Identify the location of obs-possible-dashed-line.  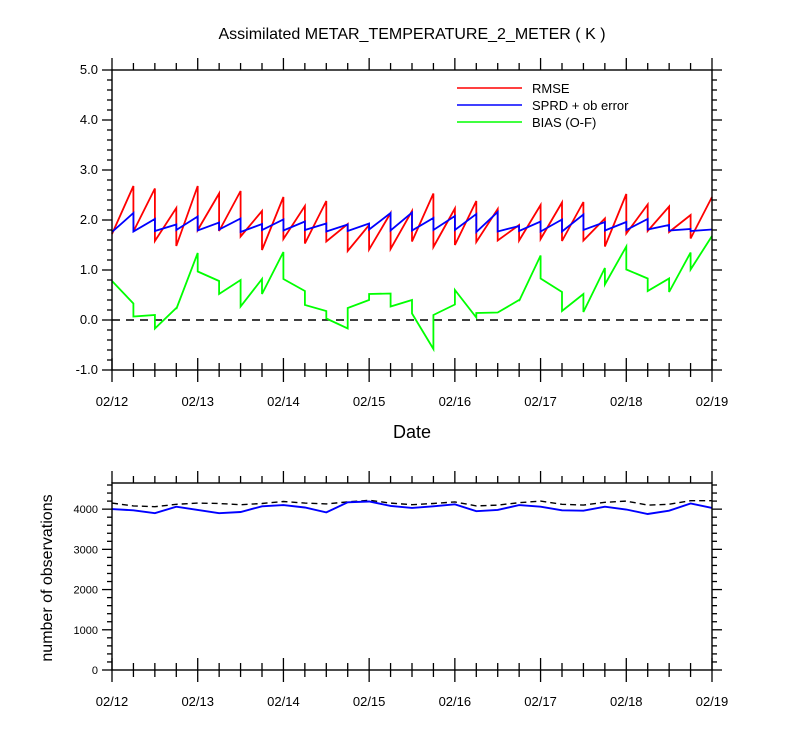
(411, 503).